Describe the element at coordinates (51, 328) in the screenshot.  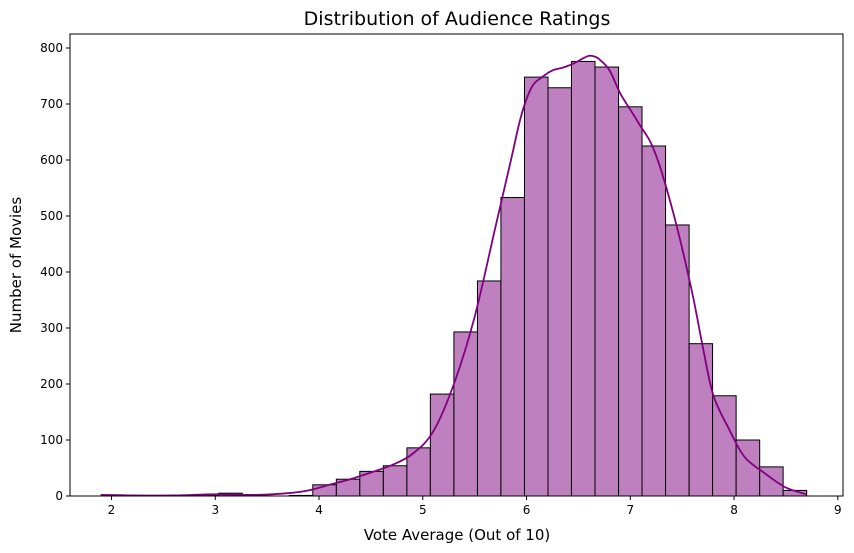
I see `y-tick-label: 300` at that location.